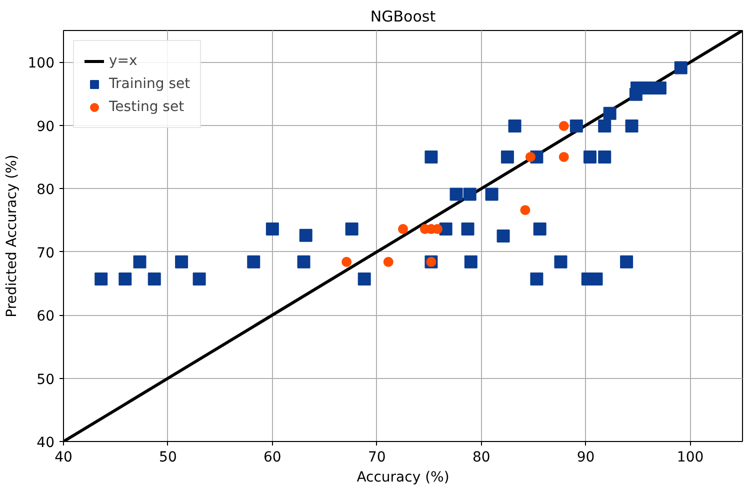  I want to click on x-tick-label: 40, so click(63, 458).